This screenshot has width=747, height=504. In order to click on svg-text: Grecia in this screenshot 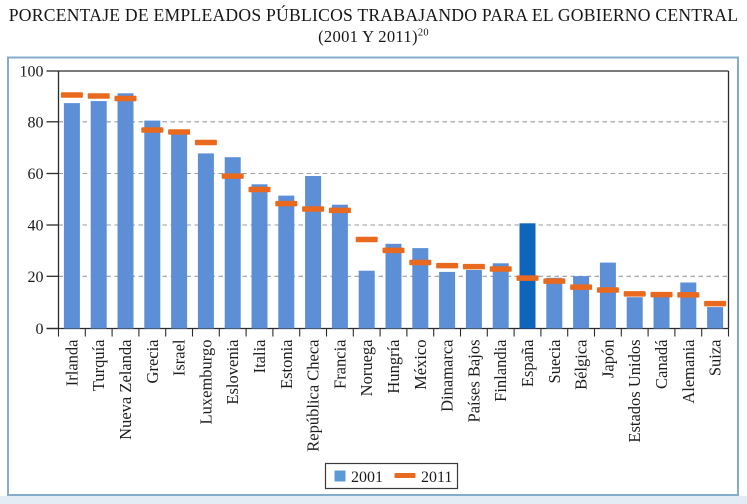, I will do `click(152, 361)`.